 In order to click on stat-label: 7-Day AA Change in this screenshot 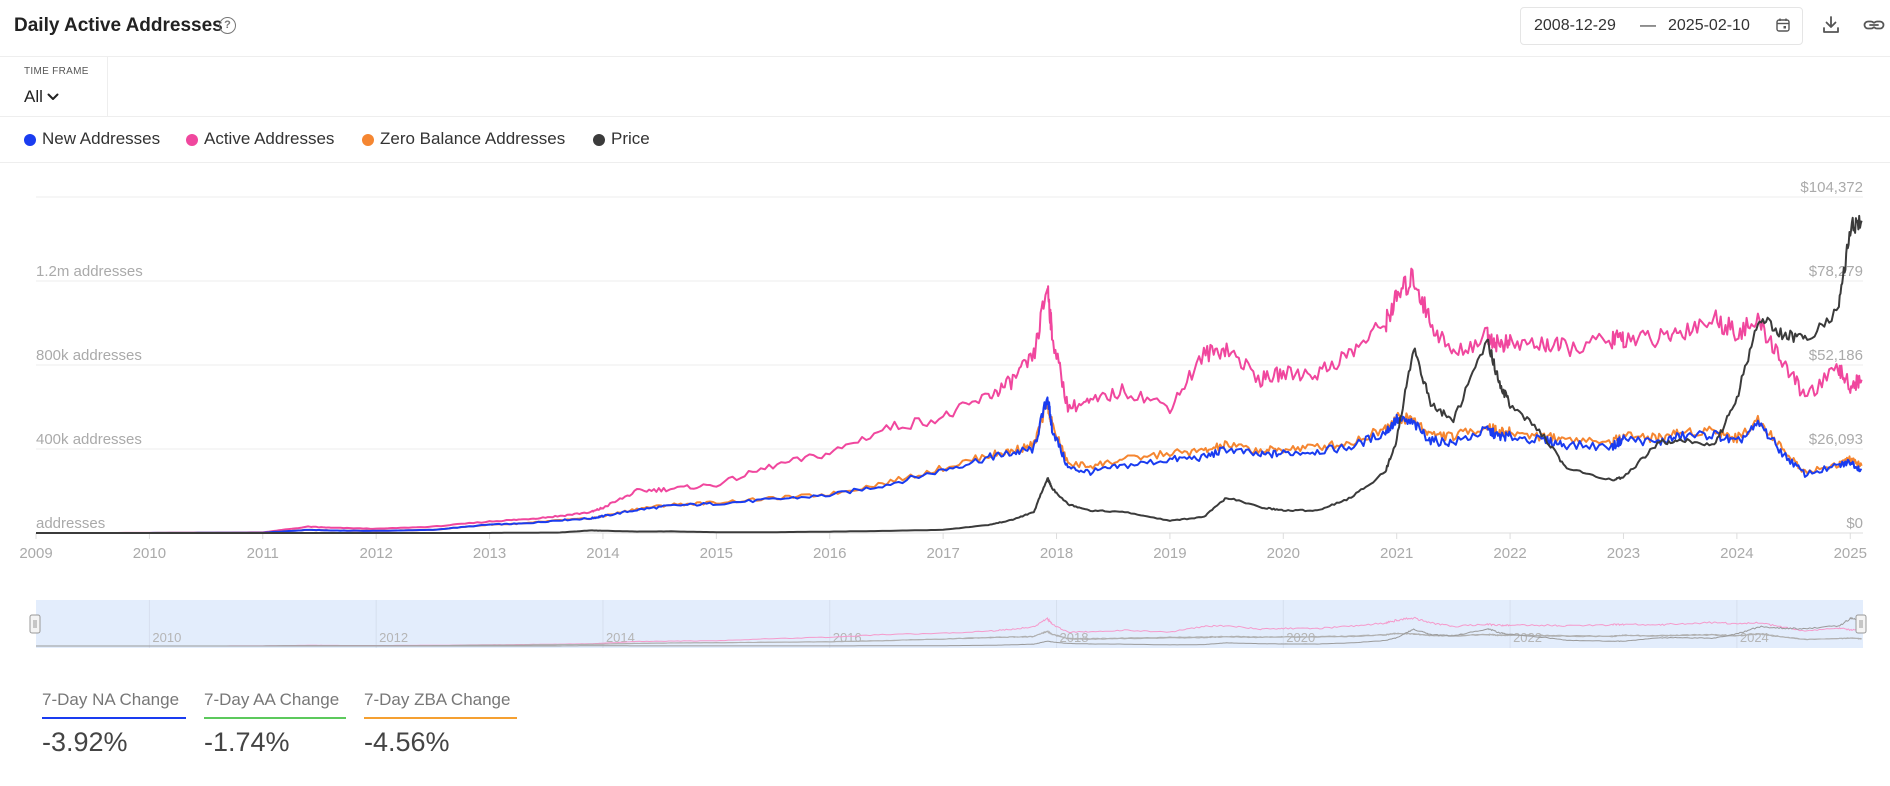, I will do `click(272, 699)`.